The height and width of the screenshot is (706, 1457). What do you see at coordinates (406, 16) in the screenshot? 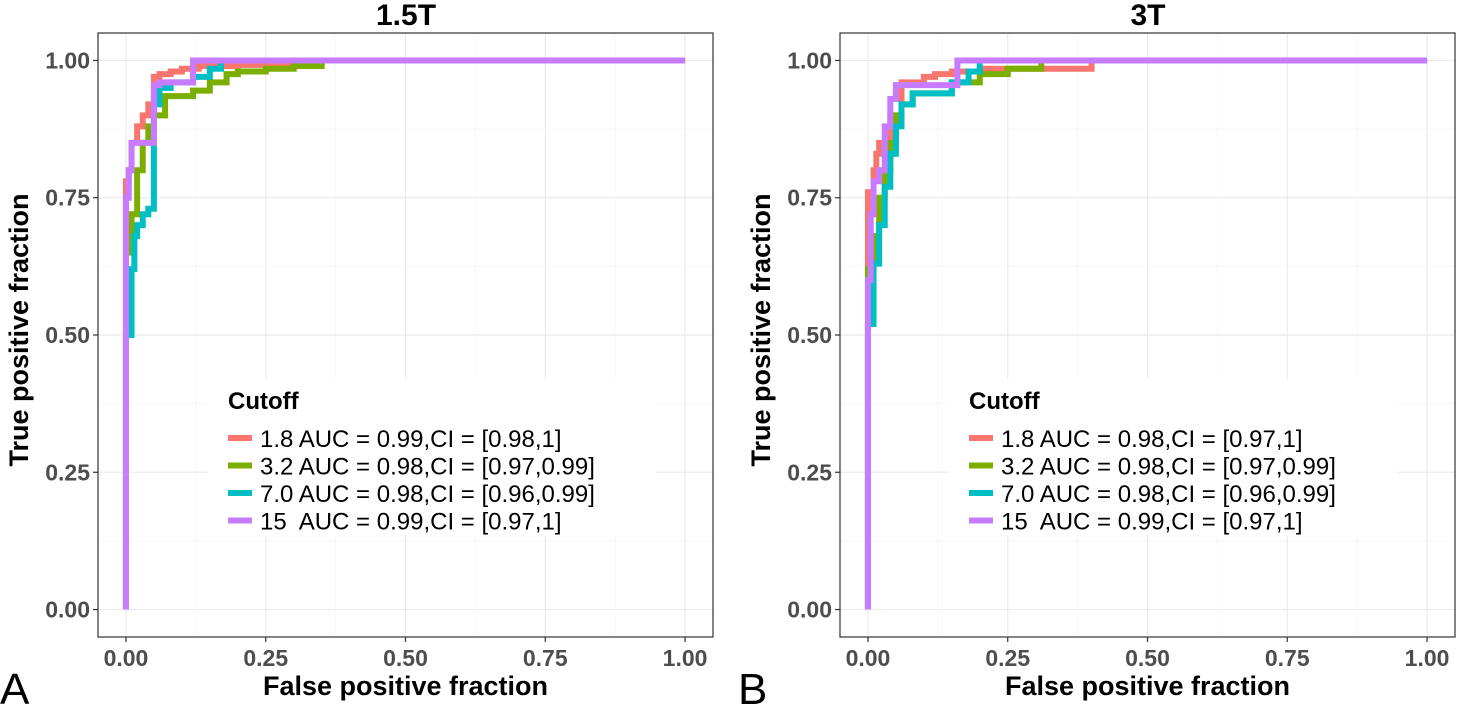
I see `chart-title: 1.5T` at bounding box center [406, 16].